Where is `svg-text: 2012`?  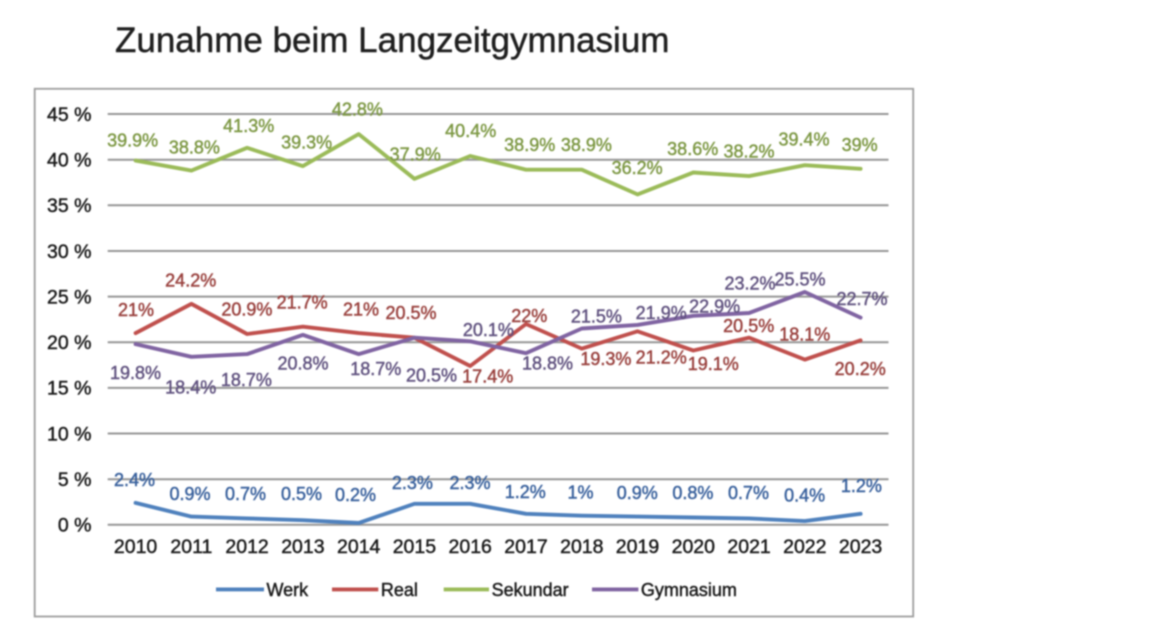 svg-text: 2012 is located at coordinates (246, 547).